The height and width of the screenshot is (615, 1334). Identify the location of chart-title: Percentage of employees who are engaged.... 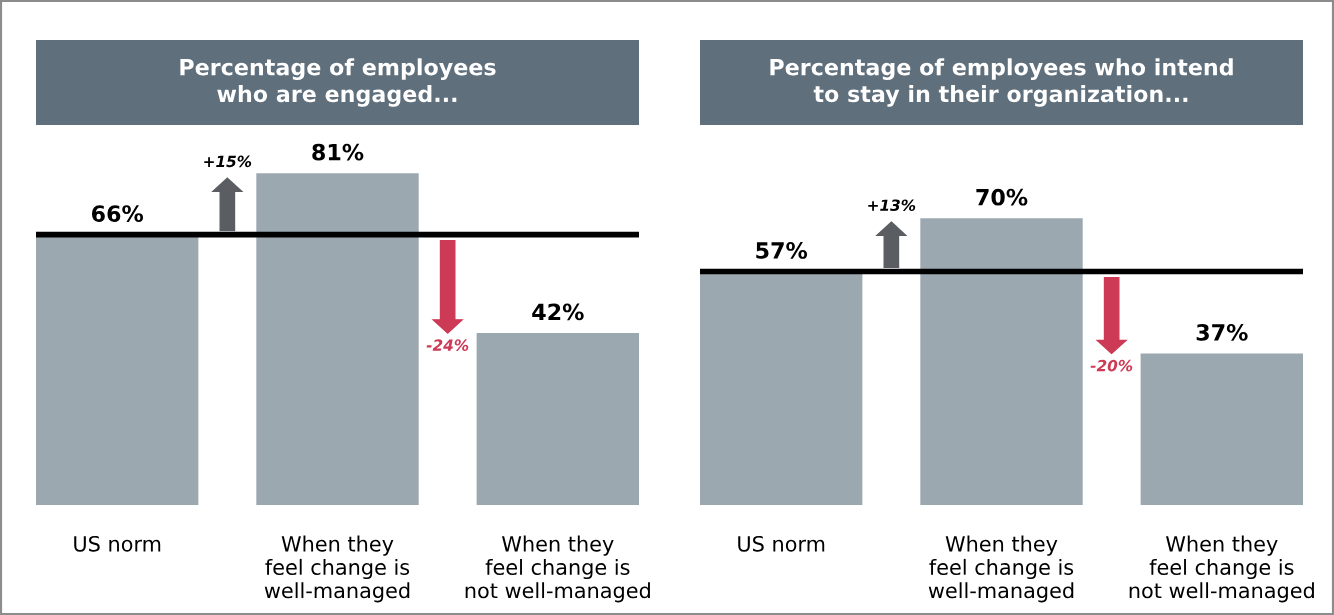
(338, 82).